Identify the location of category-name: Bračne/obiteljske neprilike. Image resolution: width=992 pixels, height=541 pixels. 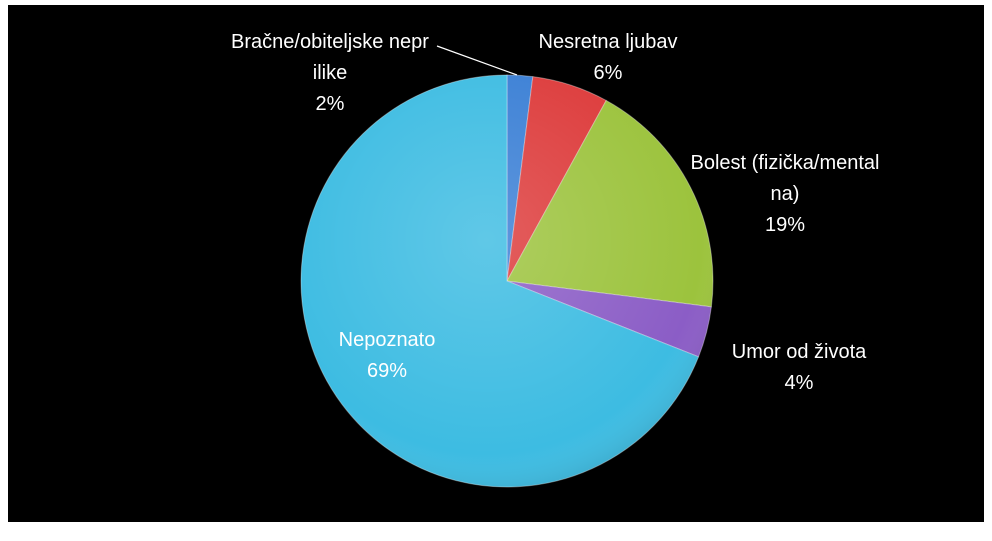
(330, 57).